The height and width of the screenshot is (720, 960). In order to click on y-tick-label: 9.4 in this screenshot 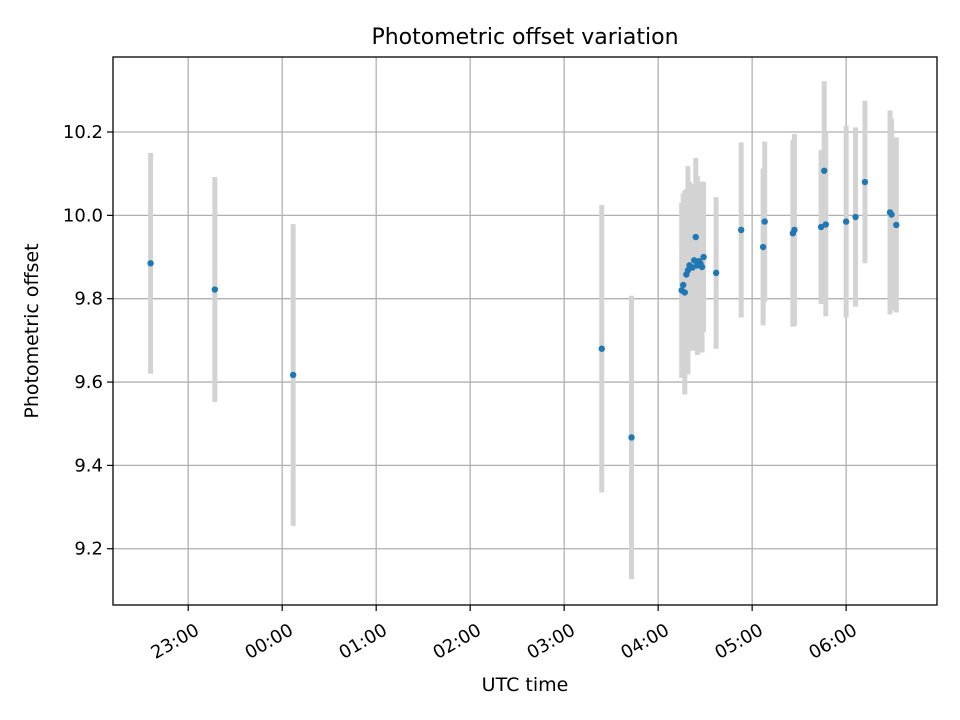, I will do `click(88, 465)`.